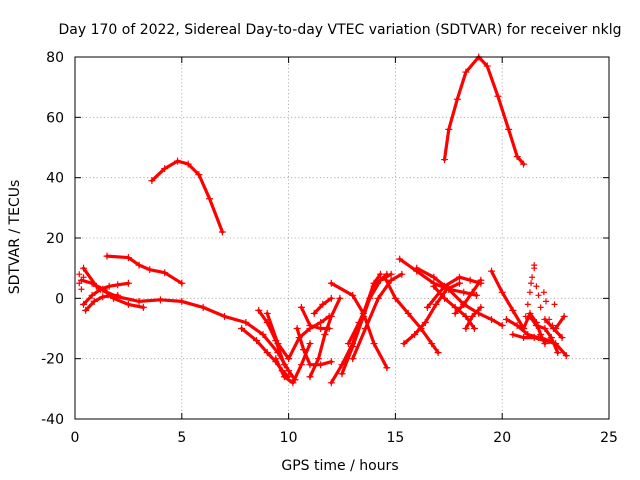 Image resolution: width=640 pixels, height=480 pixels. What do you see at coordinates (55, 118) in the screenshot?
I see `y-tick-label: 60` at bounding box center [55, 118].